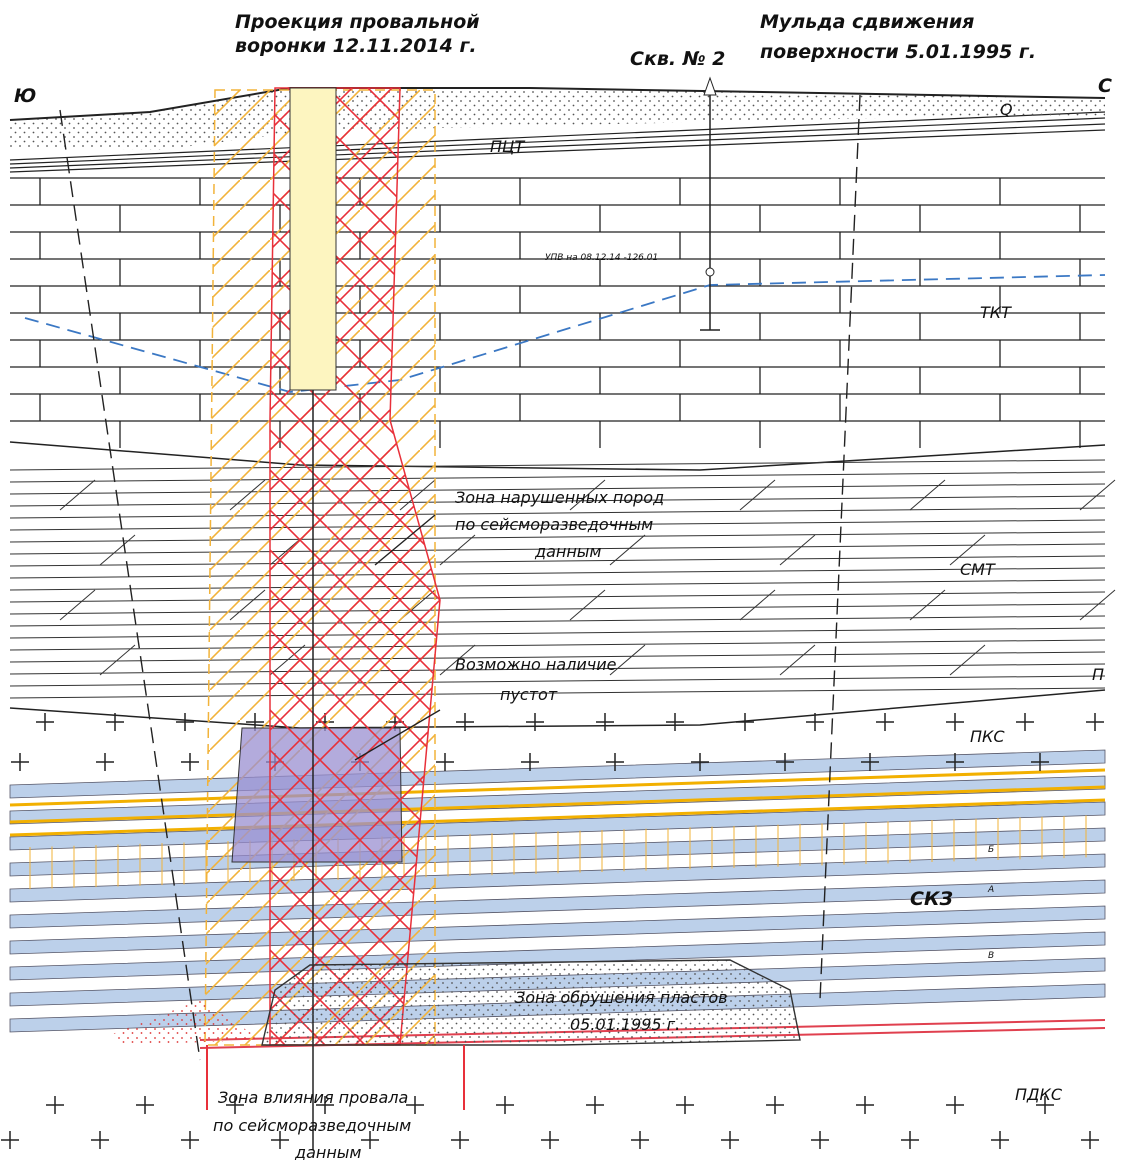  What do you see at coordinates (601, 258) in the screenshot?
I see `water-level-label: УПВ на 08.12.14 -126.01` at bounding box center [601, 258].